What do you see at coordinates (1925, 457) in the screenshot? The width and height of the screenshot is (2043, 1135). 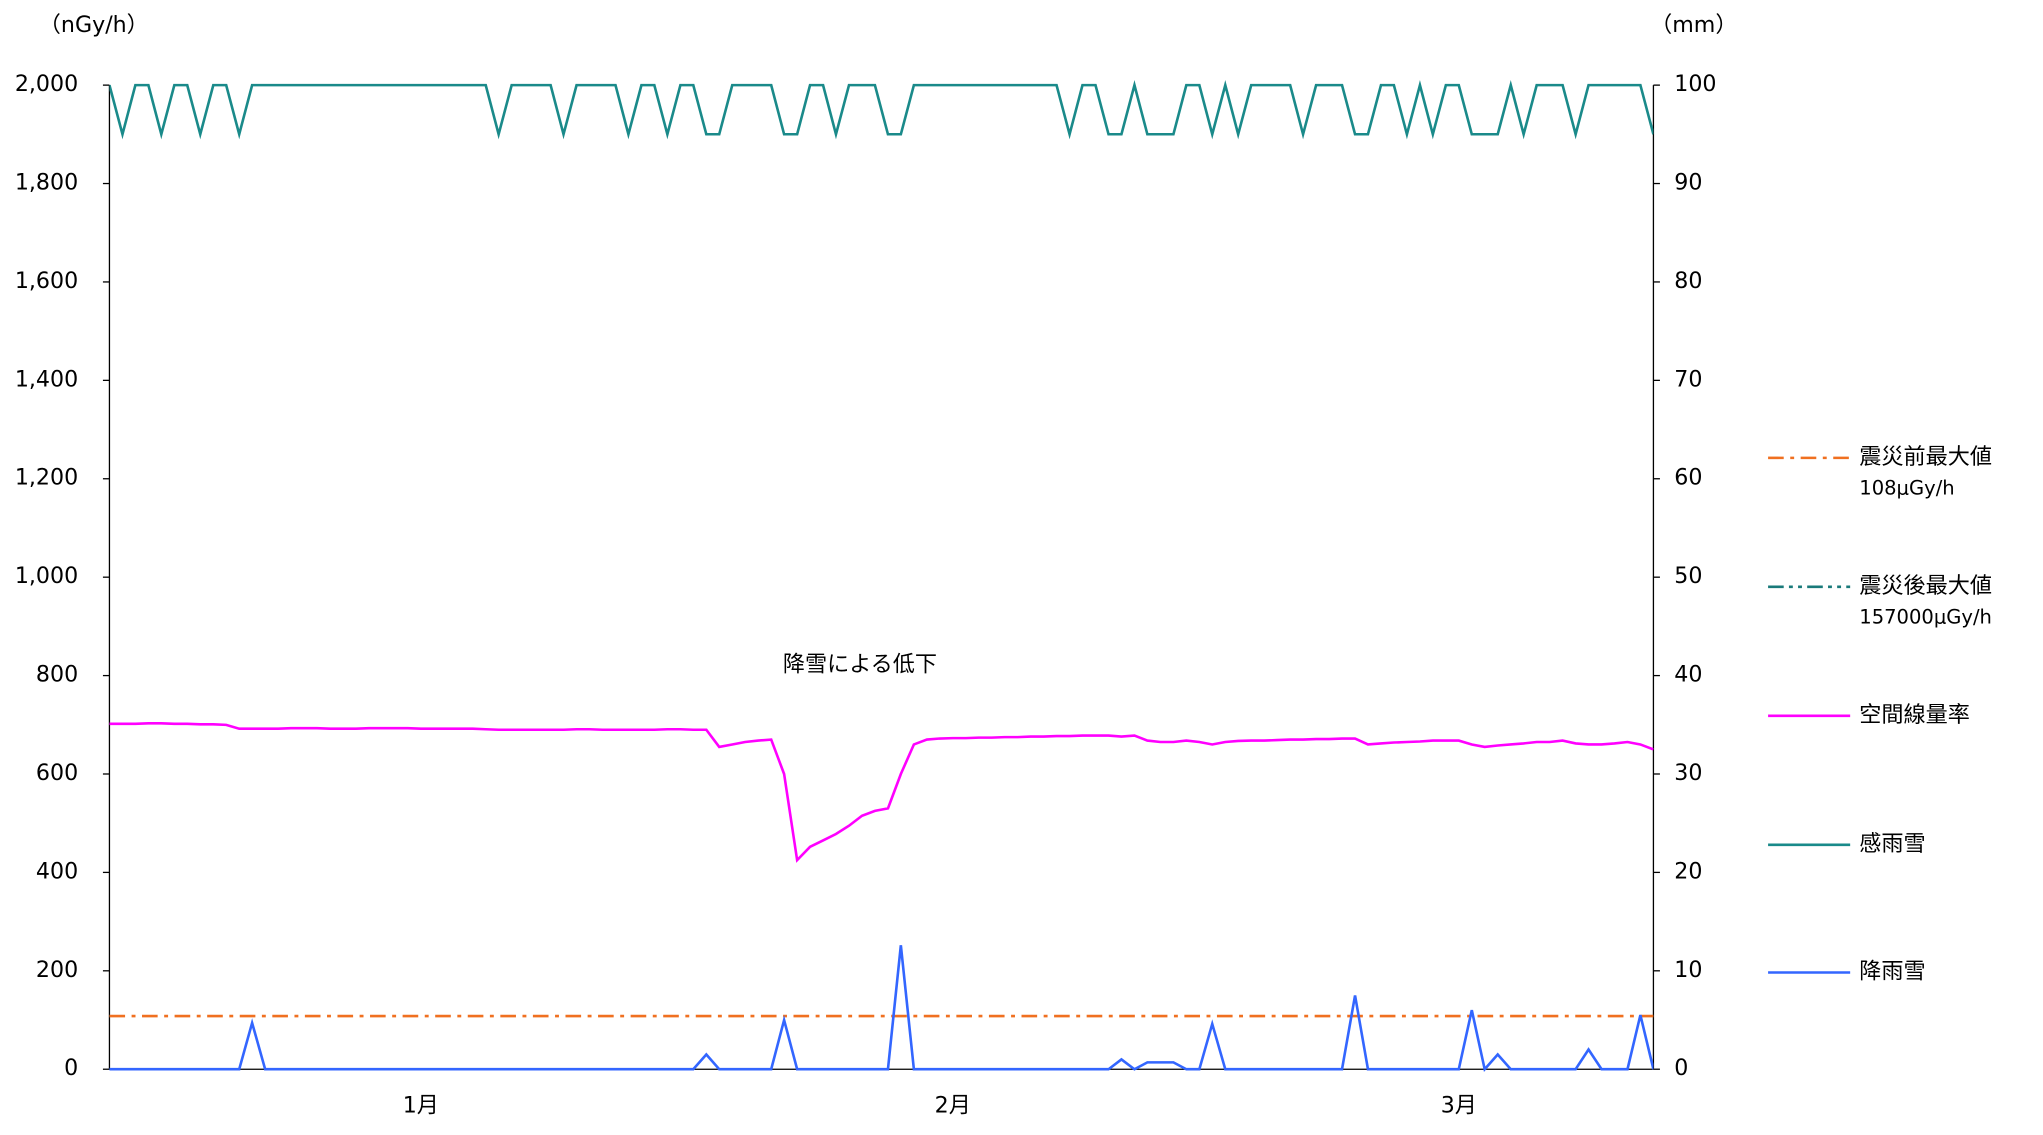 I see `legend-label: 震災前最大値` at bounding box center [1925, 457].